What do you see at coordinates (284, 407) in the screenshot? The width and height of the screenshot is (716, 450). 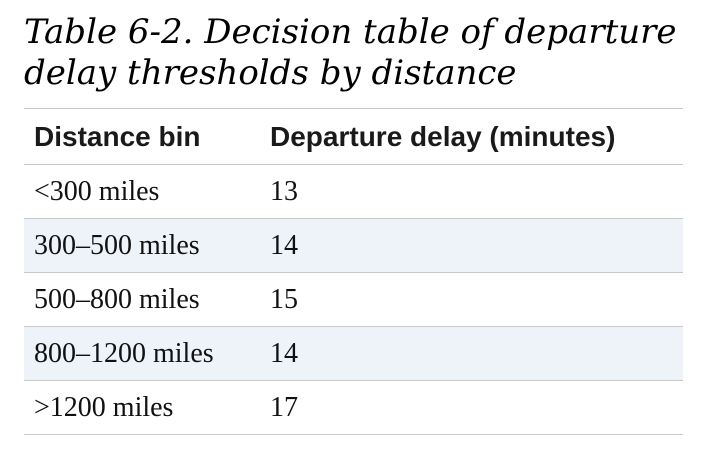 I see `departure-delay-cell: 17` at bounding box center [284, 407].